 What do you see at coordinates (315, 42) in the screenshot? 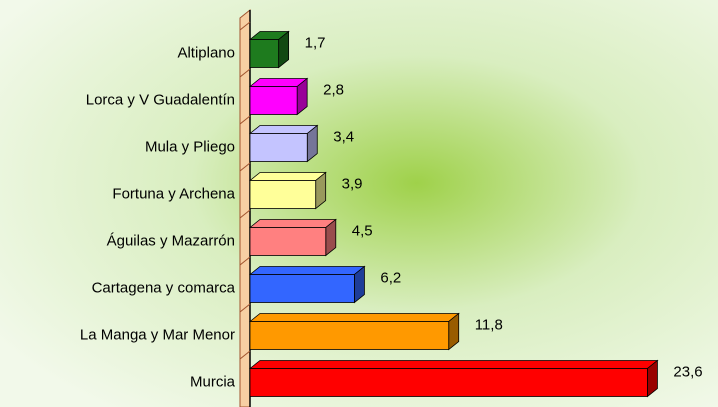
I see `value-label: 1,7` at bounding box center [315, 42].